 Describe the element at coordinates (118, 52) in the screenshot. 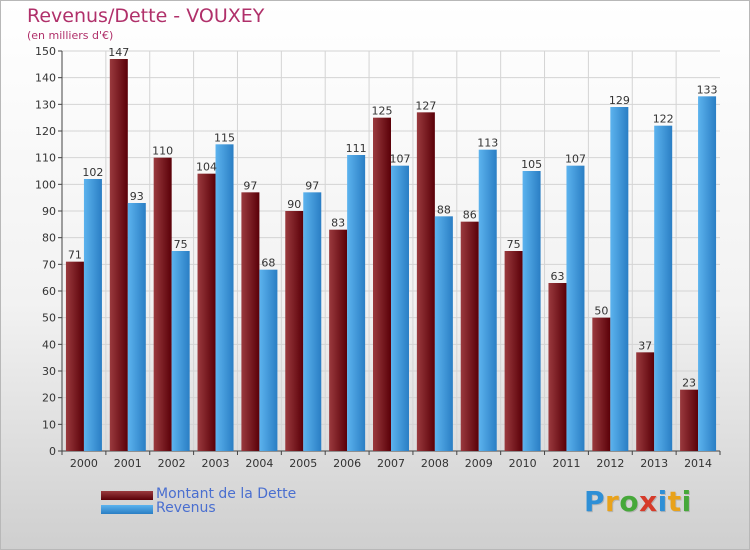

I see `data-label-dette: 147` at that location.